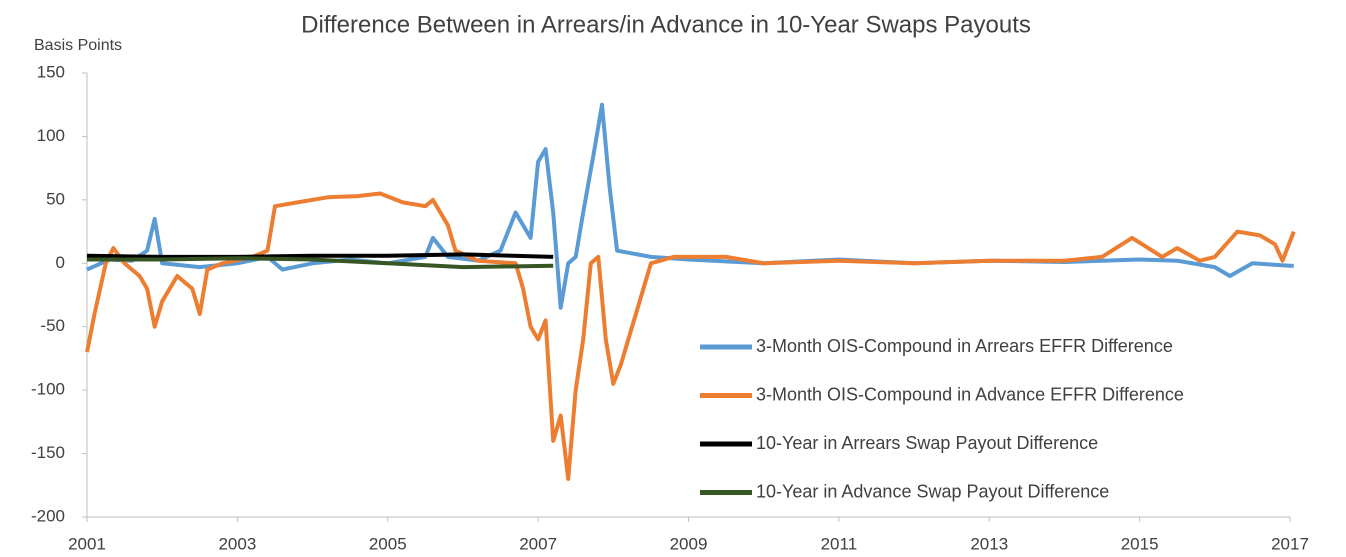 This screenshot has height=557, width=1346. Describe the element at coordinates (1290, 543) in the screenshot. I see `x-tick-label: 2017` at that location.